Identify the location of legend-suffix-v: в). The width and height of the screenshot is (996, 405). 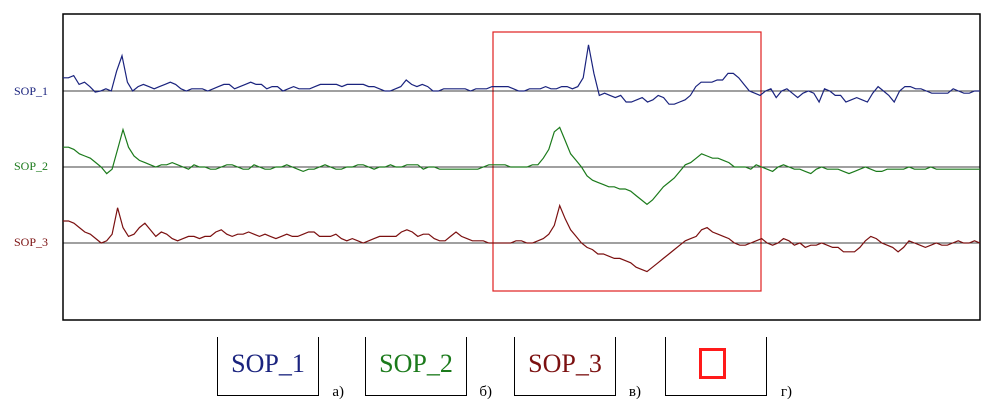
(634, 392).